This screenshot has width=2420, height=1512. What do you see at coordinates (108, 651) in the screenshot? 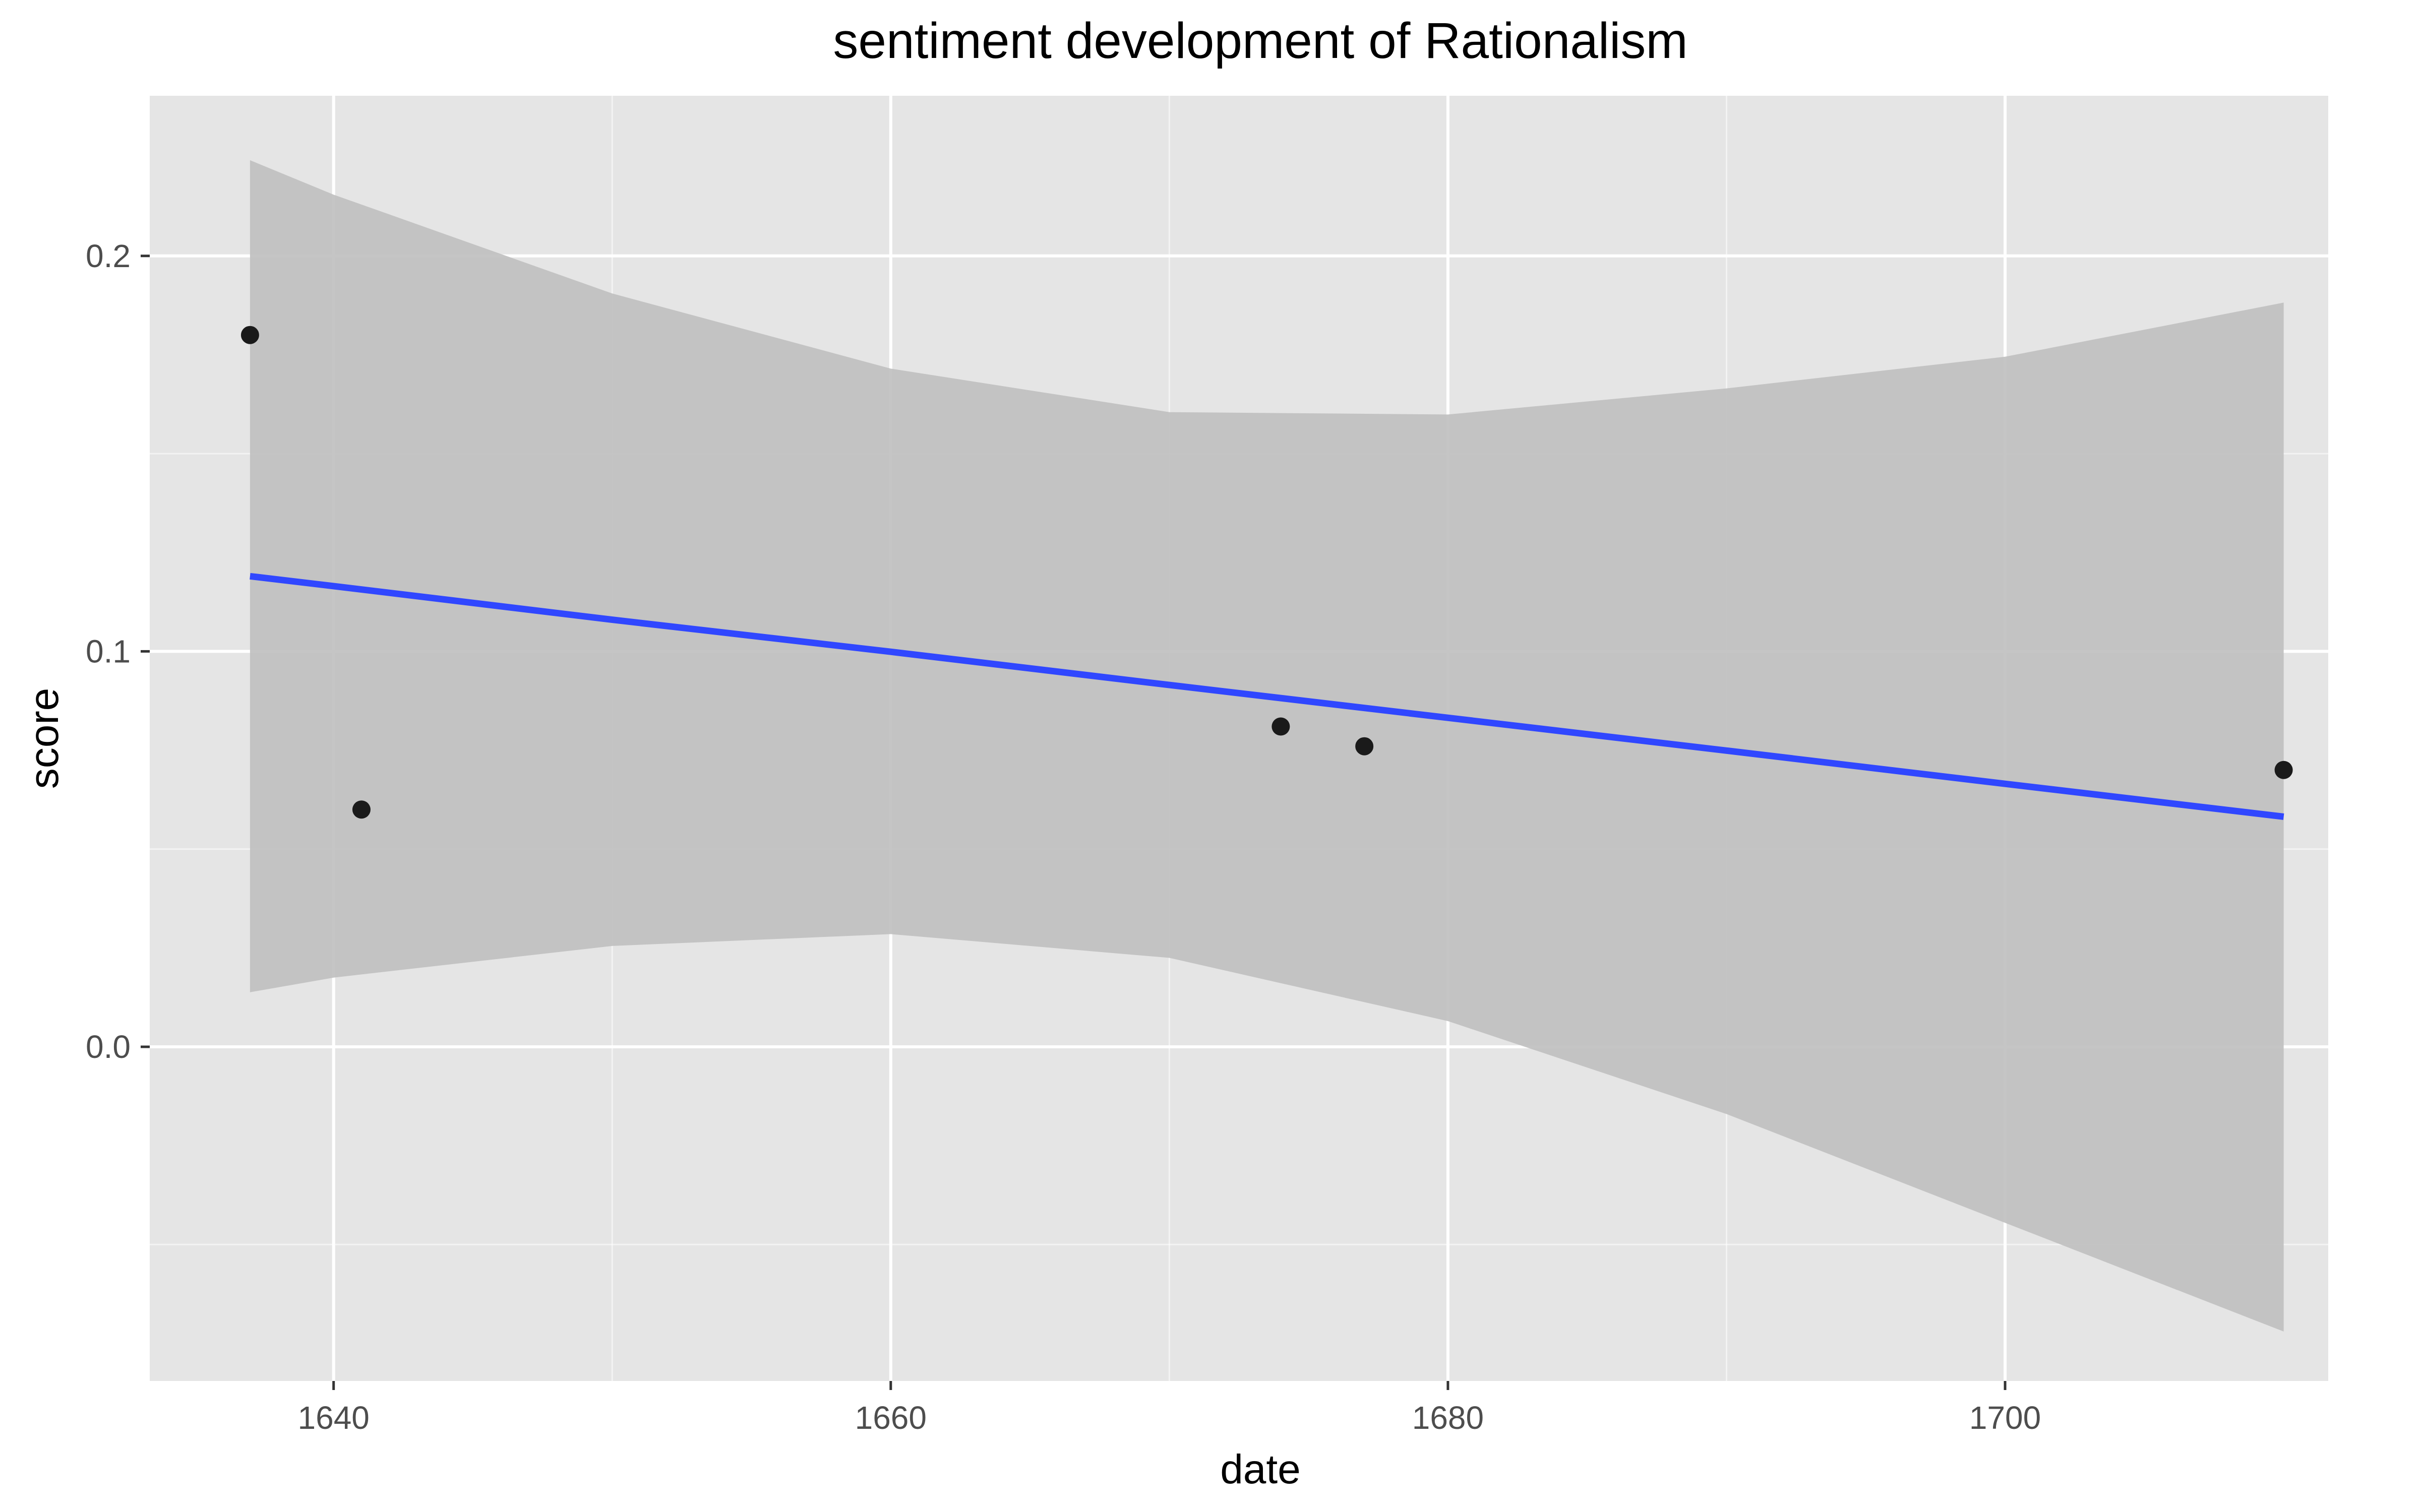
I see `y-tick-label: 0.1` at bounding box center [108, 651].